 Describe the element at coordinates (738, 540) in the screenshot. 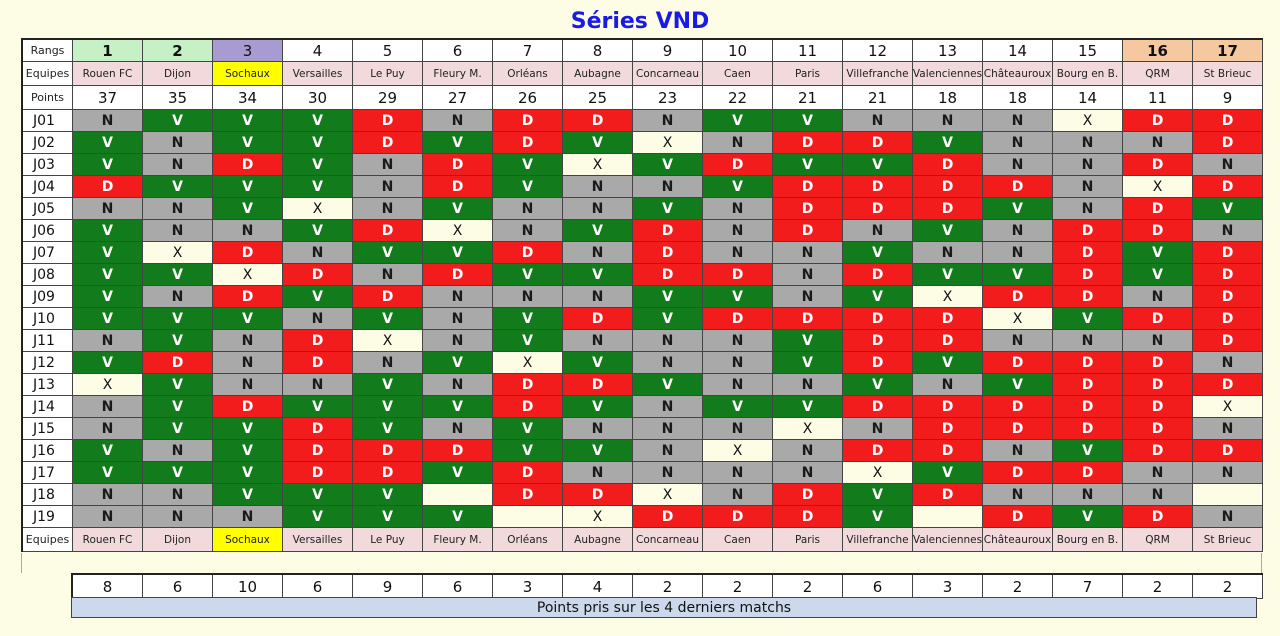

I see `bottom-team-name: Caen` at that location.